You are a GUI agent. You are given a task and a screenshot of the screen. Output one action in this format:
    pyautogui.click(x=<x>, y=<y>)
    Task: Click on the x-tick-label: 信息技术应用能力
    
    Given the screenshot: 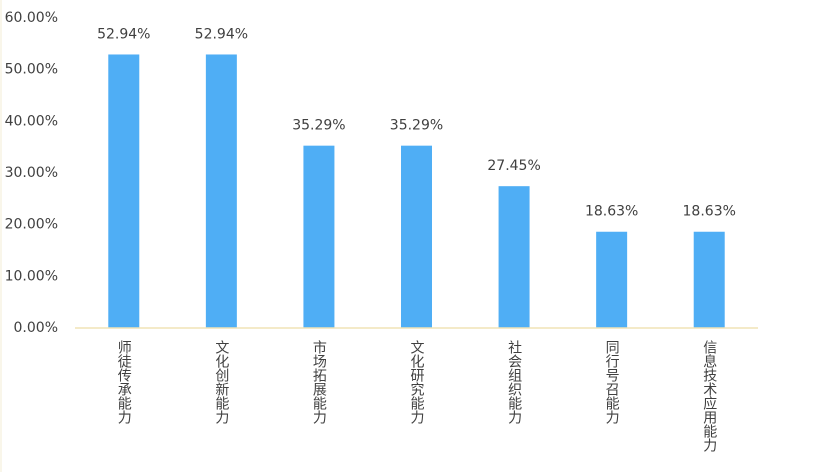 What is the action you would take?
    pyautogui.click(x=709, y=396)
    